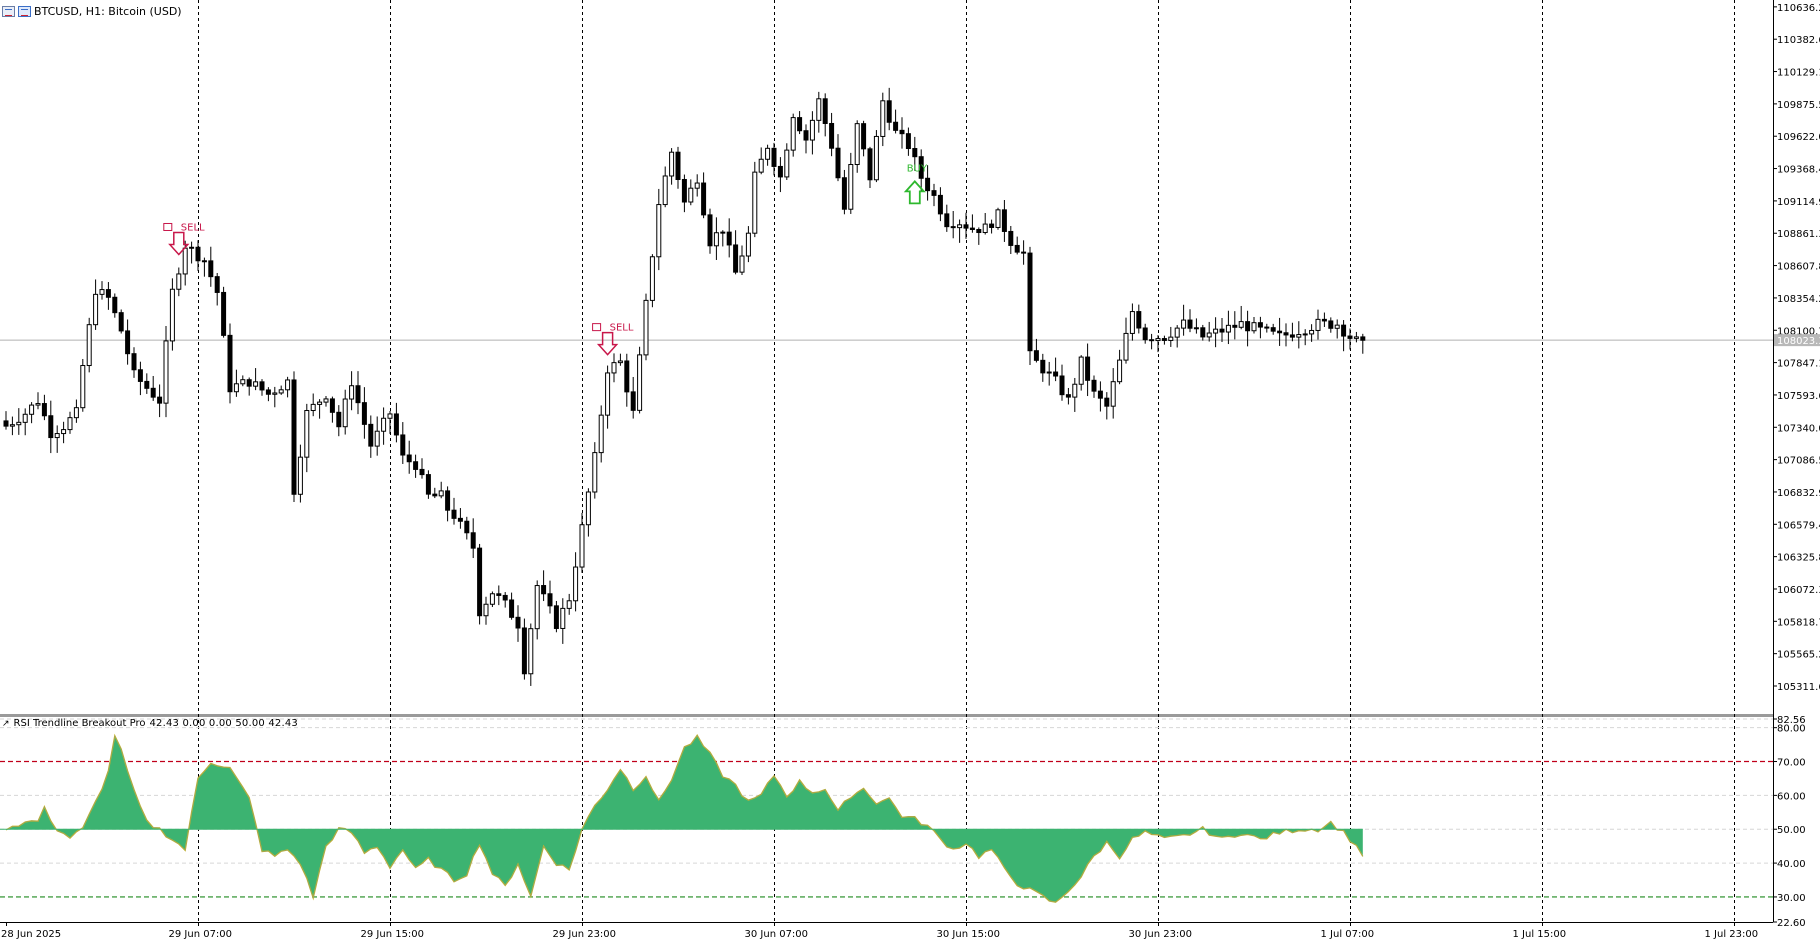 This screenshot has height=942, width=1820. Describe the element at coordinates (1798, 590) in the screenshot. I see `price-axis-label: 106072.30` at that location.